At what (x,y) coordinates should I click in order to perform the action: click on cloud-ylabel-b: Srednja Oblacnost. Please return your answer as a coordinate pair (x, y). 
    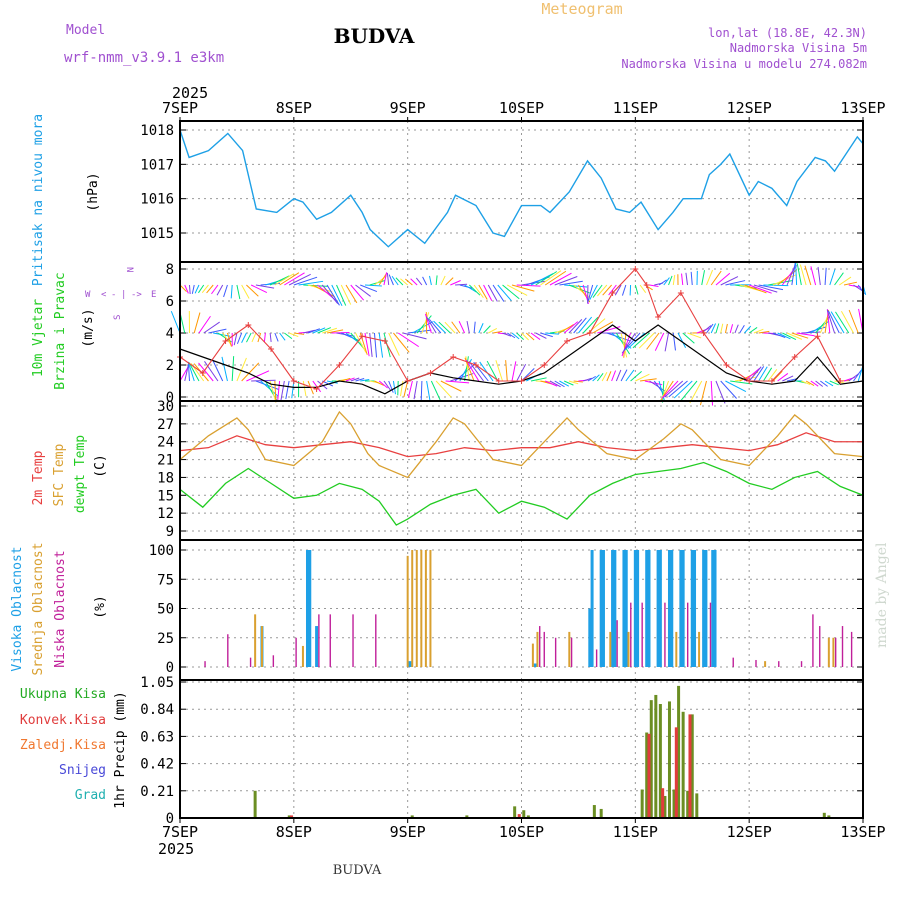
    Looking at the image, I should click on (38, 608).